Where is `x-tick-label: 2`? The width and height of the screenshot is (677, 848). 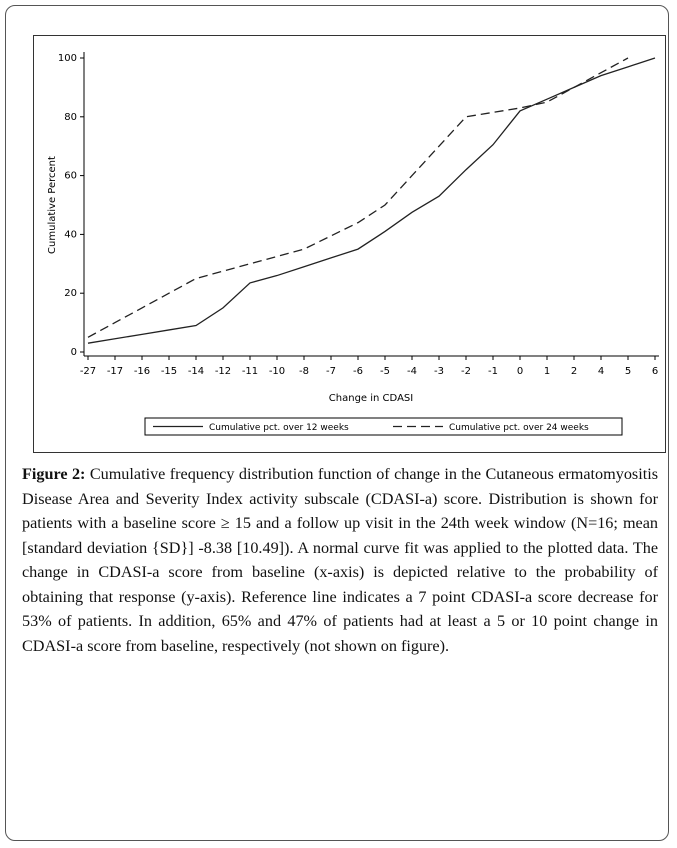 x-tick-label: 2 is located at coordinates (574, 371).